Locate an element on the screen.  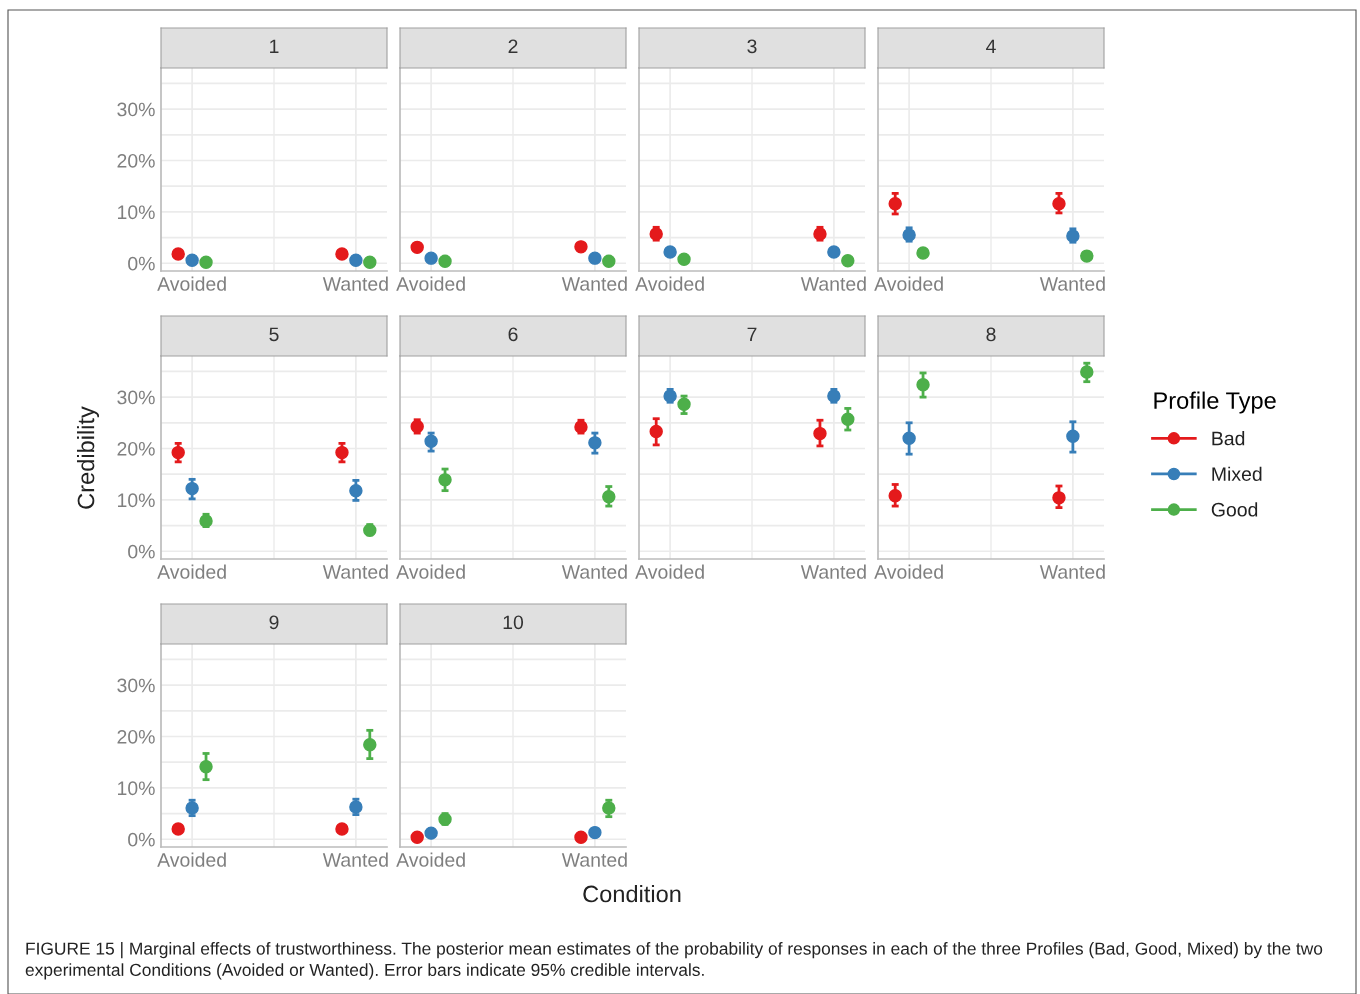
chart-title: 3 is located at coordinates (752, 46).